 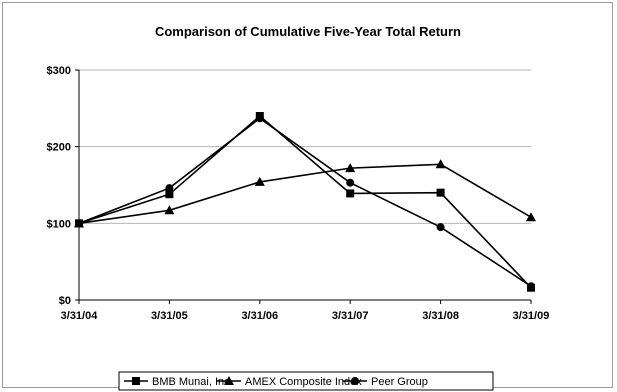 I want to click on legend-label: Peer Group, so click(x=399, y=382).